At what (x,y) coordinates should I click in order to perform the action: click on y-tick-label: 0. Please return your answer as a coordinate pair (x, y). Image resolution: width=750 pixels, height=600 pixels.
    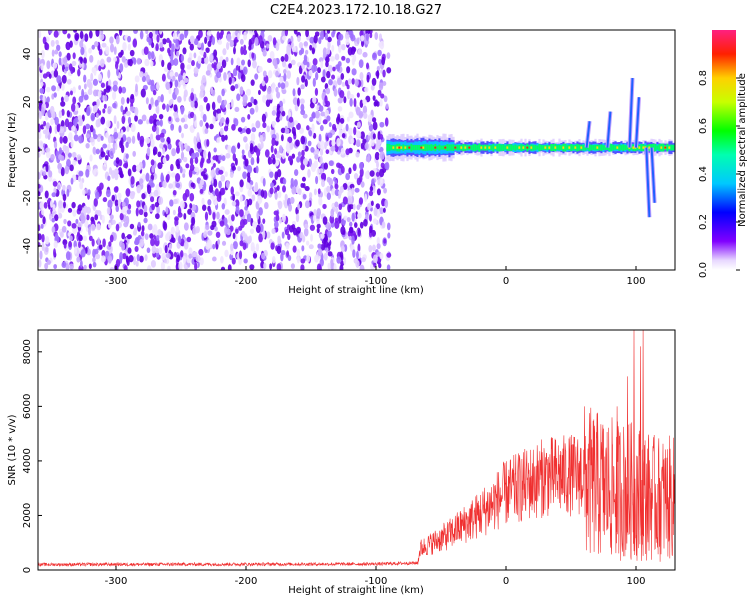
    Looking at the image, I should click on (27, 570).